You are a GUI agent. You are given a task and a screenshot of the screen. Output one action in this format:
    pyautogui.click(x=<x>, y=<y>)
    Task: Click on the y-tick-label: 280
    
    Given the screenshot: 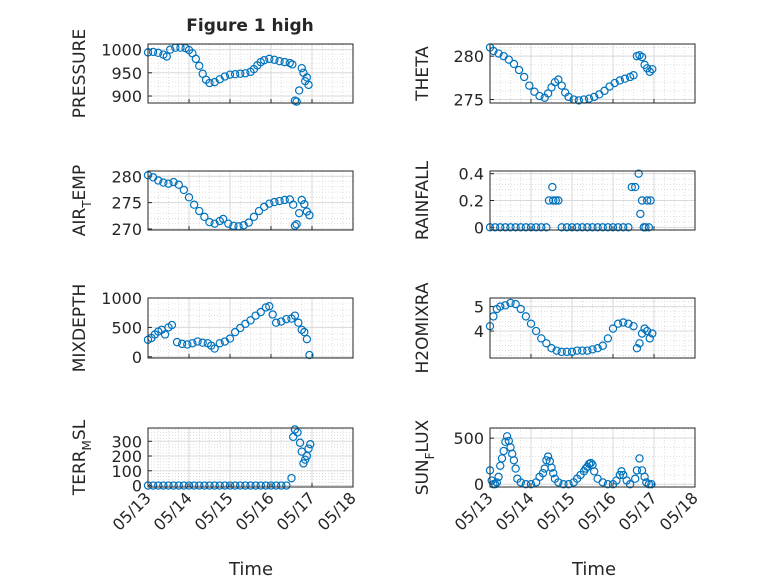 What is the action you would take?
    pyautogui.click(x=126, y=176)
    